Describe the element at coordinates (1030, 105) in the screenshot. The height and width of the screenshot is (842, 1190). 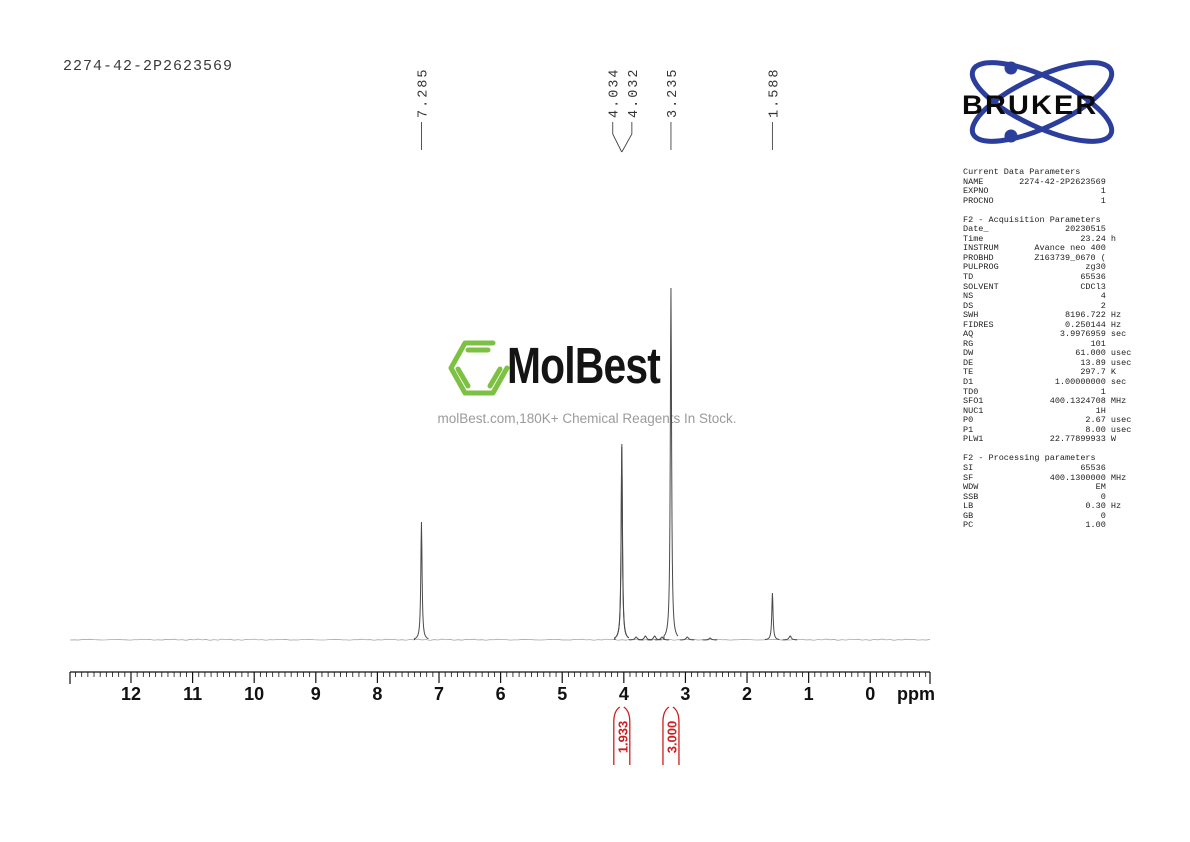
I see `bruker-logo-text: BRUKER` at that location.